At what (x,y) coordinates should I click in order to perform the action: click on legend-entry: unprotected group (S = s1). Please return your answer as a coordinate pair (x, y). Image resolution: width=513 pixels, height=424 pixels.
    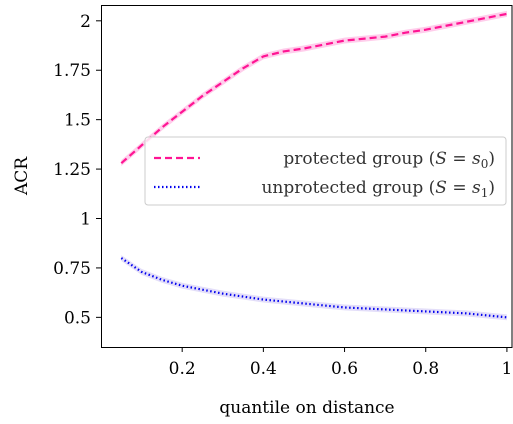
    Looking at the image, I should click on (378, 189).